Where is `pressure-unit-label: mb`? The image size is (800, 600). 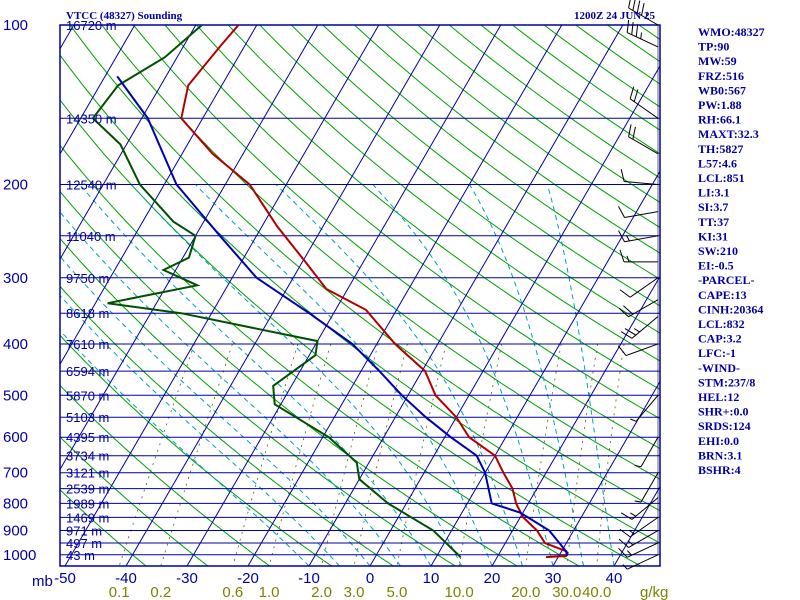 pressure-unit-label: mb is located at coordinates (42, 581).